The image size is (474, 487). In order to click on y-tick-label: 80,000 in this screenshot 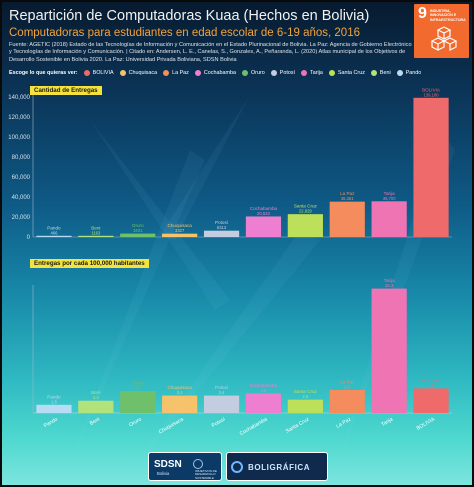, I will do `click(21, 158)`.